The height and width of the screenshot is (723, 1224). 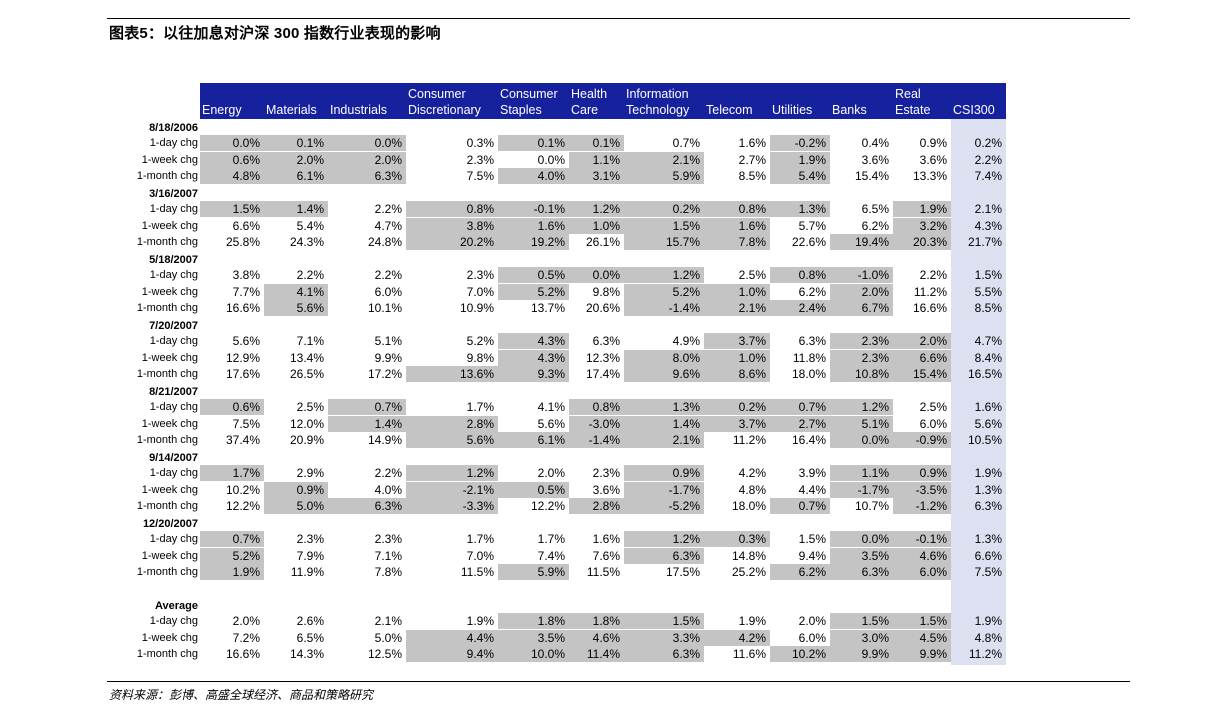 I want to click on table-cell: 17.6%, so click(x=242, y=374).